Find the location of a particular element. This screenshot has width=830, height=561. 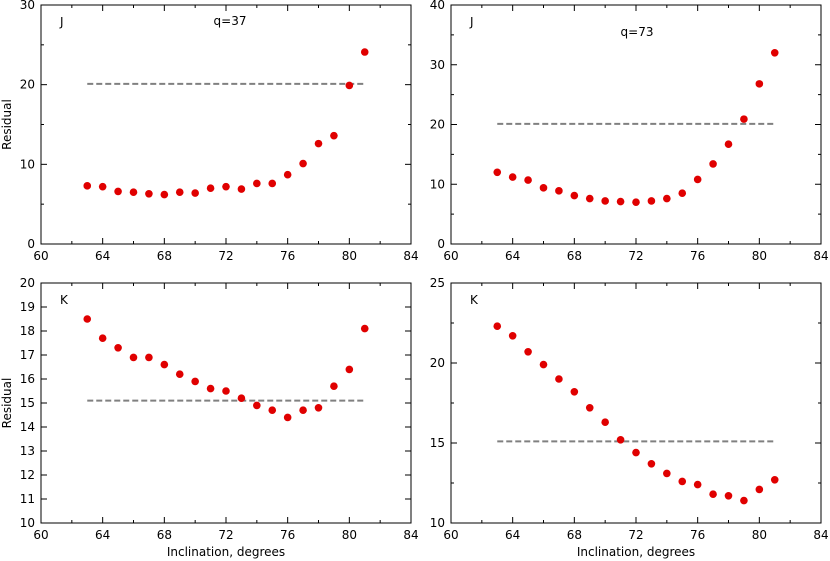

y-tick-label: 0 is located at coordinates (31, 244).